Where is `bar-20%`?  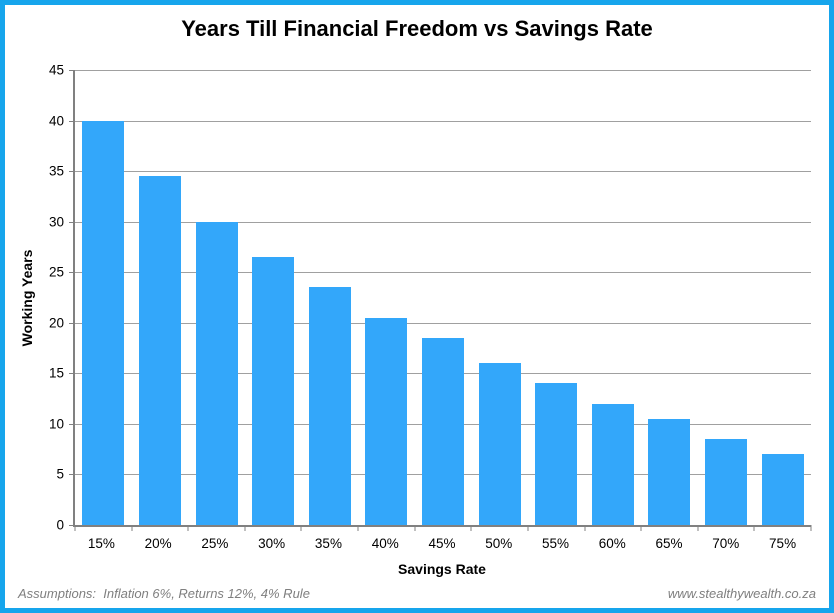
bar-20% is located at coordinates (159, 350).